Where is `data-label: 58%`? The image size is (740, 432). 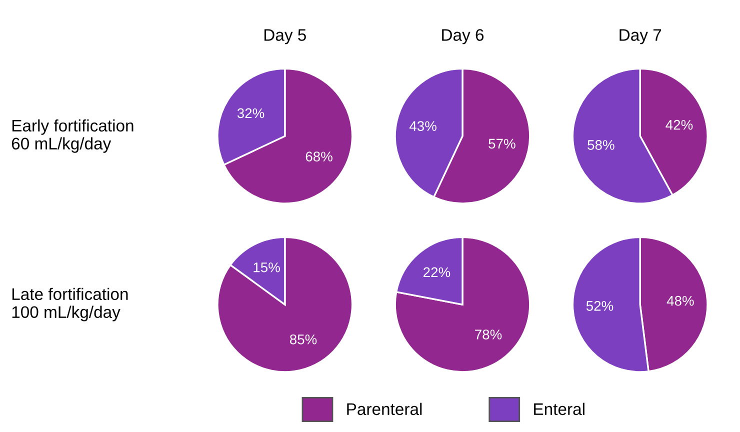
data-label: 58% is located at coordinates (601, 145).